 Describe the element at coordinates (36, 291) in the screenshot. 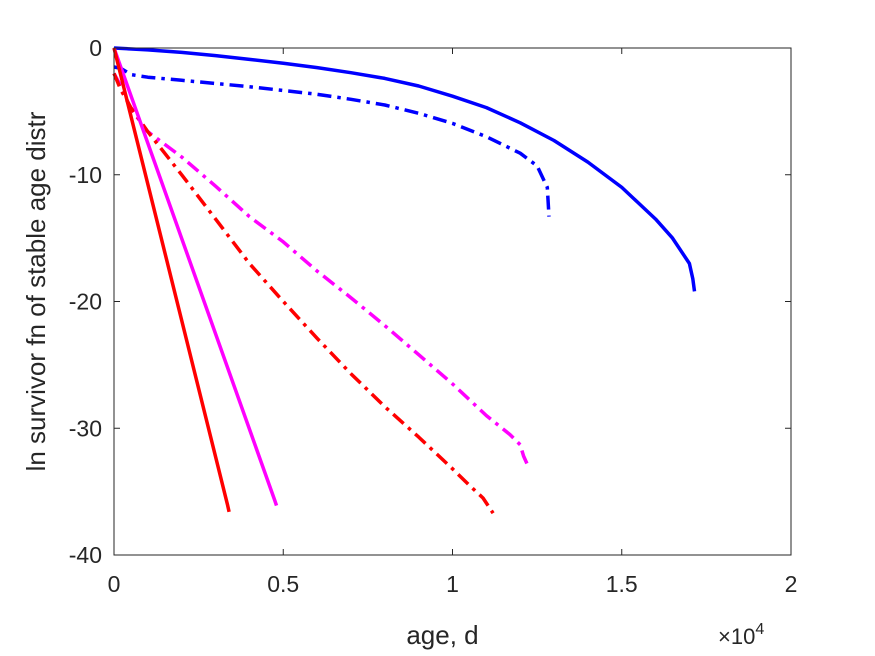

I see `y-axis-label: ln survivor fn of stable age distr` at that location.